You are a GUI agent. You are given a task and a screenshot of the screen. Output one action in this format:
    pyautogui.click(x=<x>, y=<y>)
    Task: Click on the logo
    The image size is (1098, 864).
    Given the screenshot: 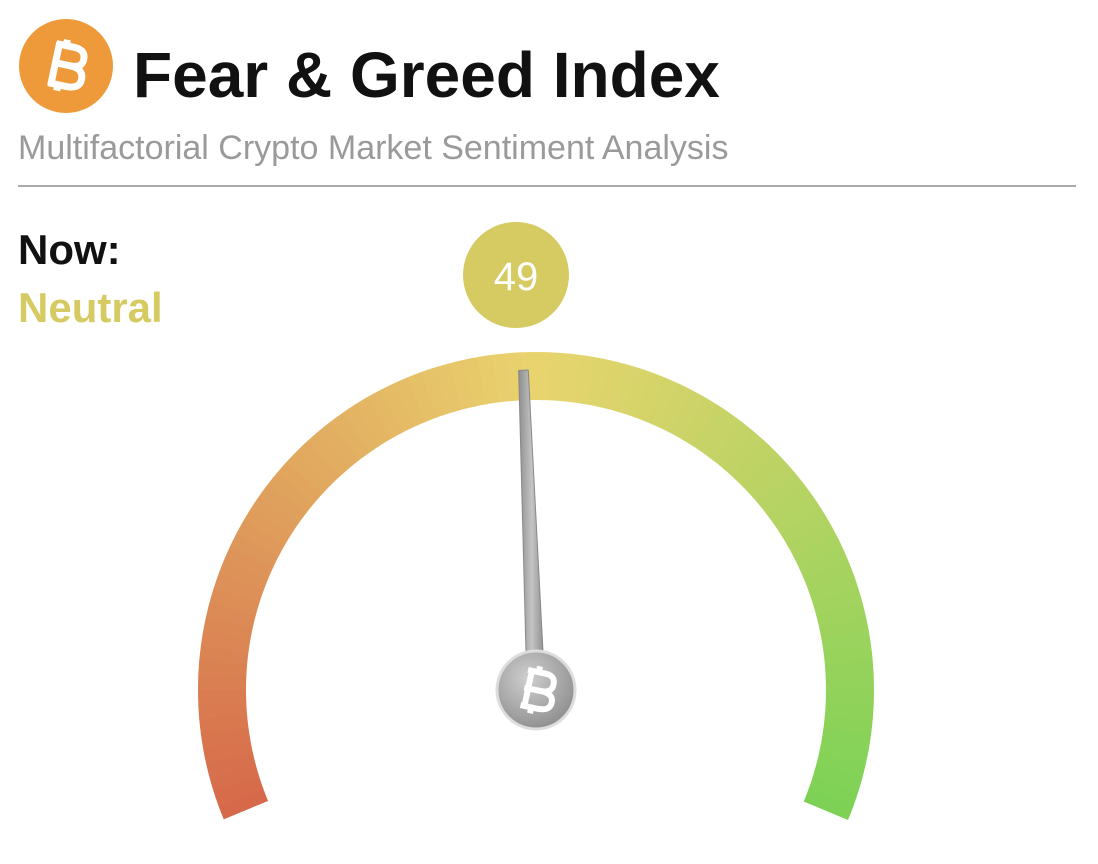 What is the action you would take?
    pyautogui.click(x=66, y=66)
    